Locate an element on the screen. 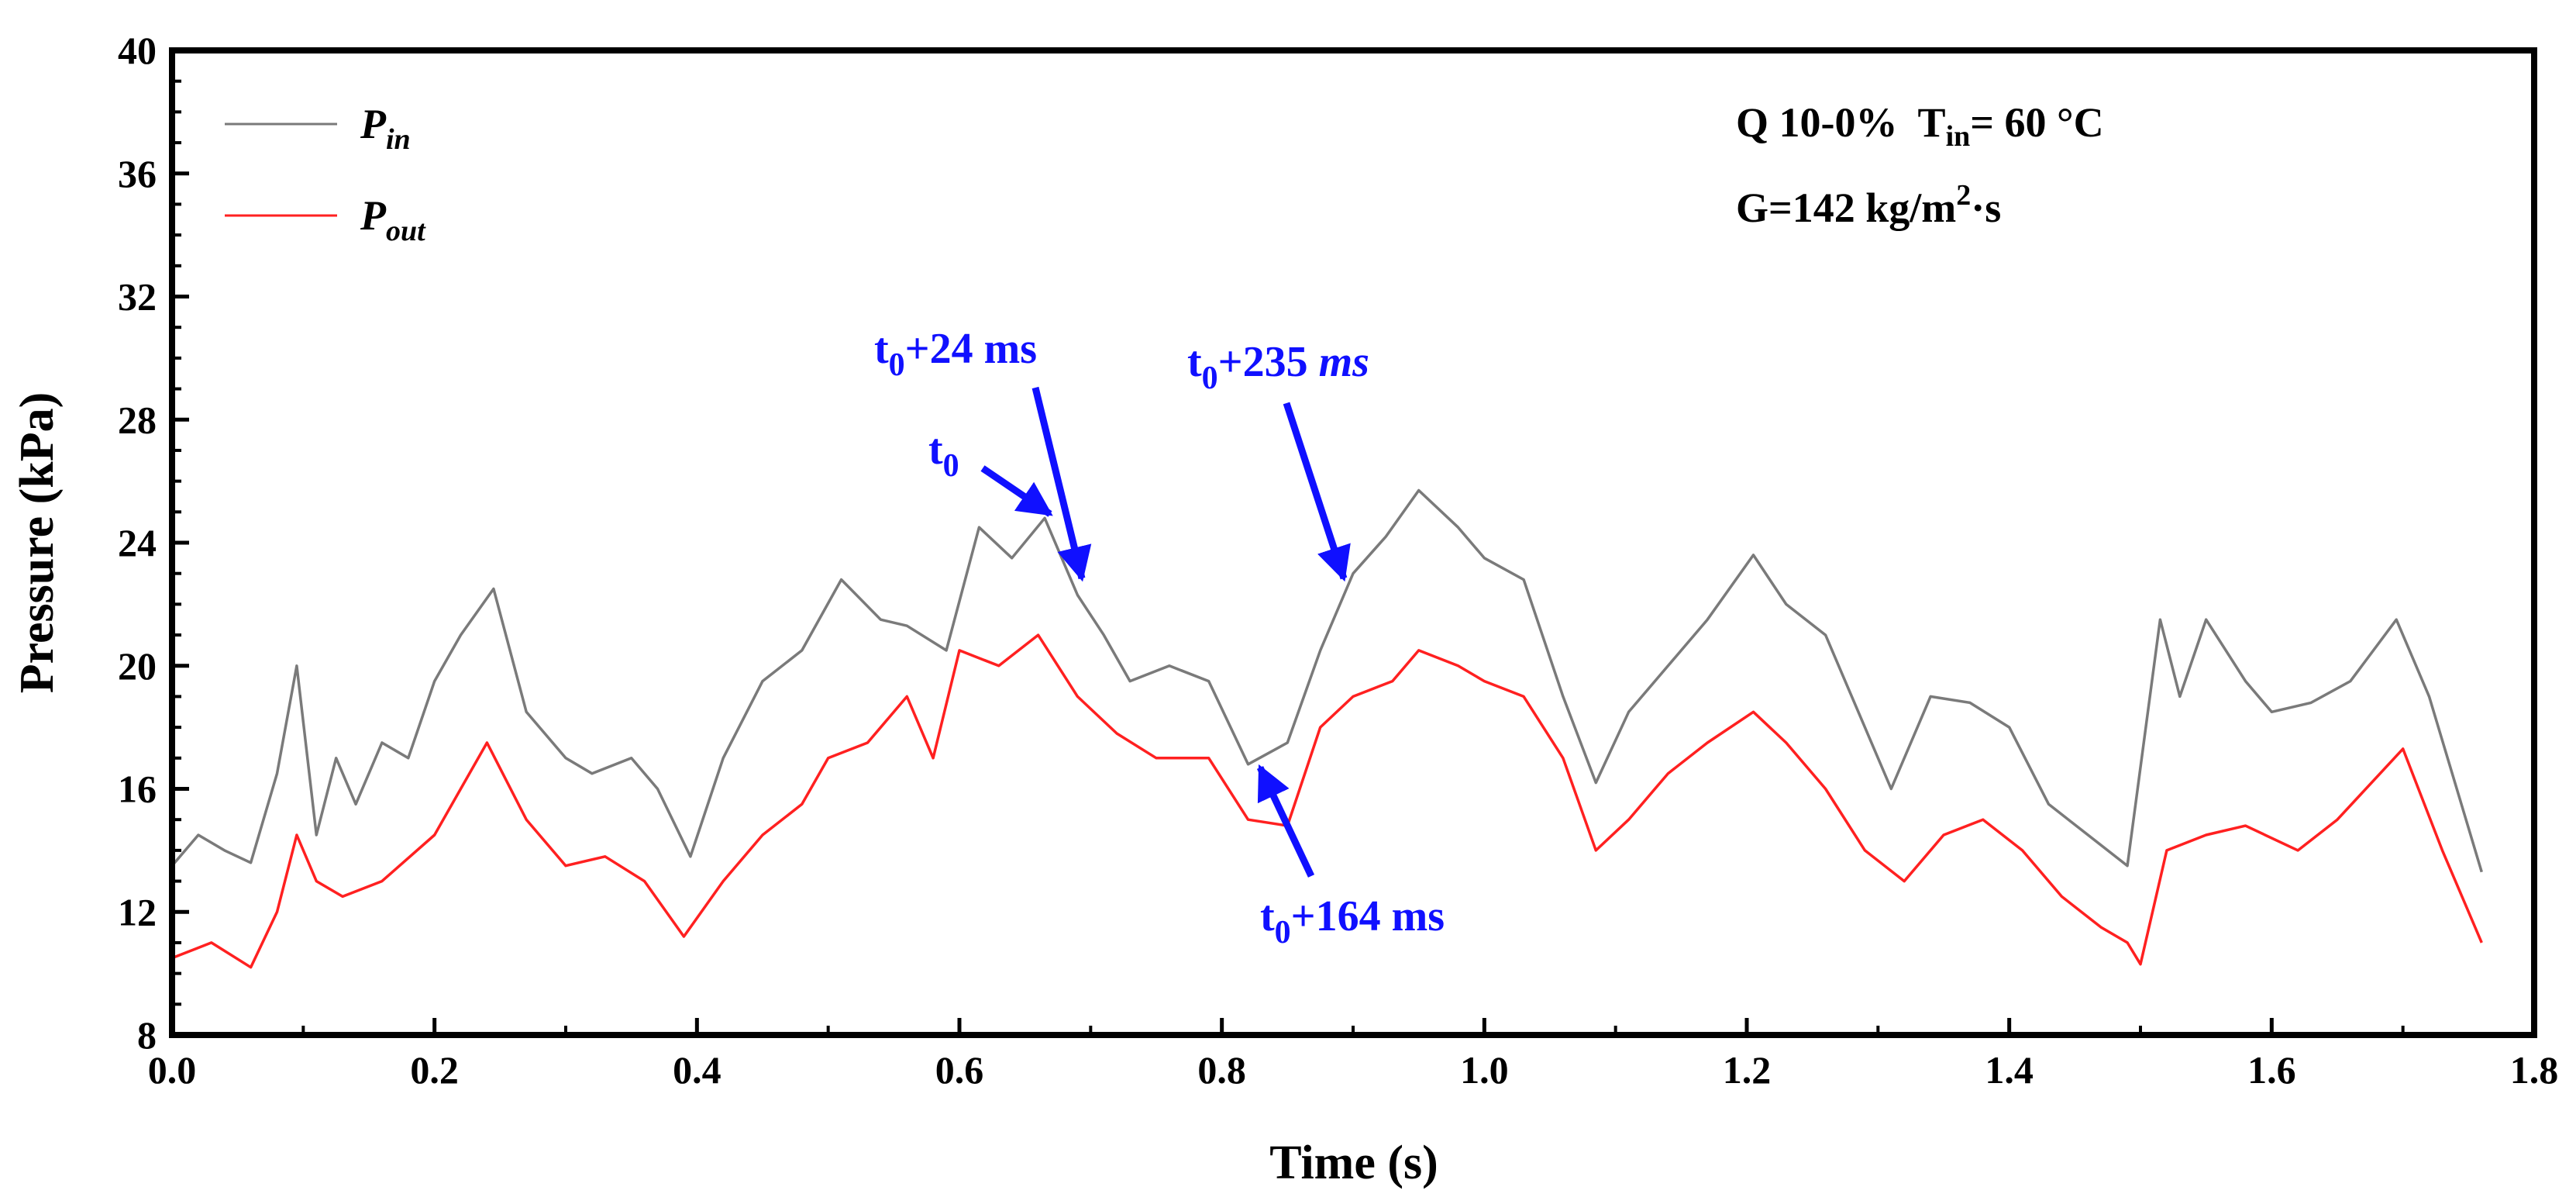  annotation-t0-plus-164ms: t0+164 ms is located at coordinates (1350, 857).